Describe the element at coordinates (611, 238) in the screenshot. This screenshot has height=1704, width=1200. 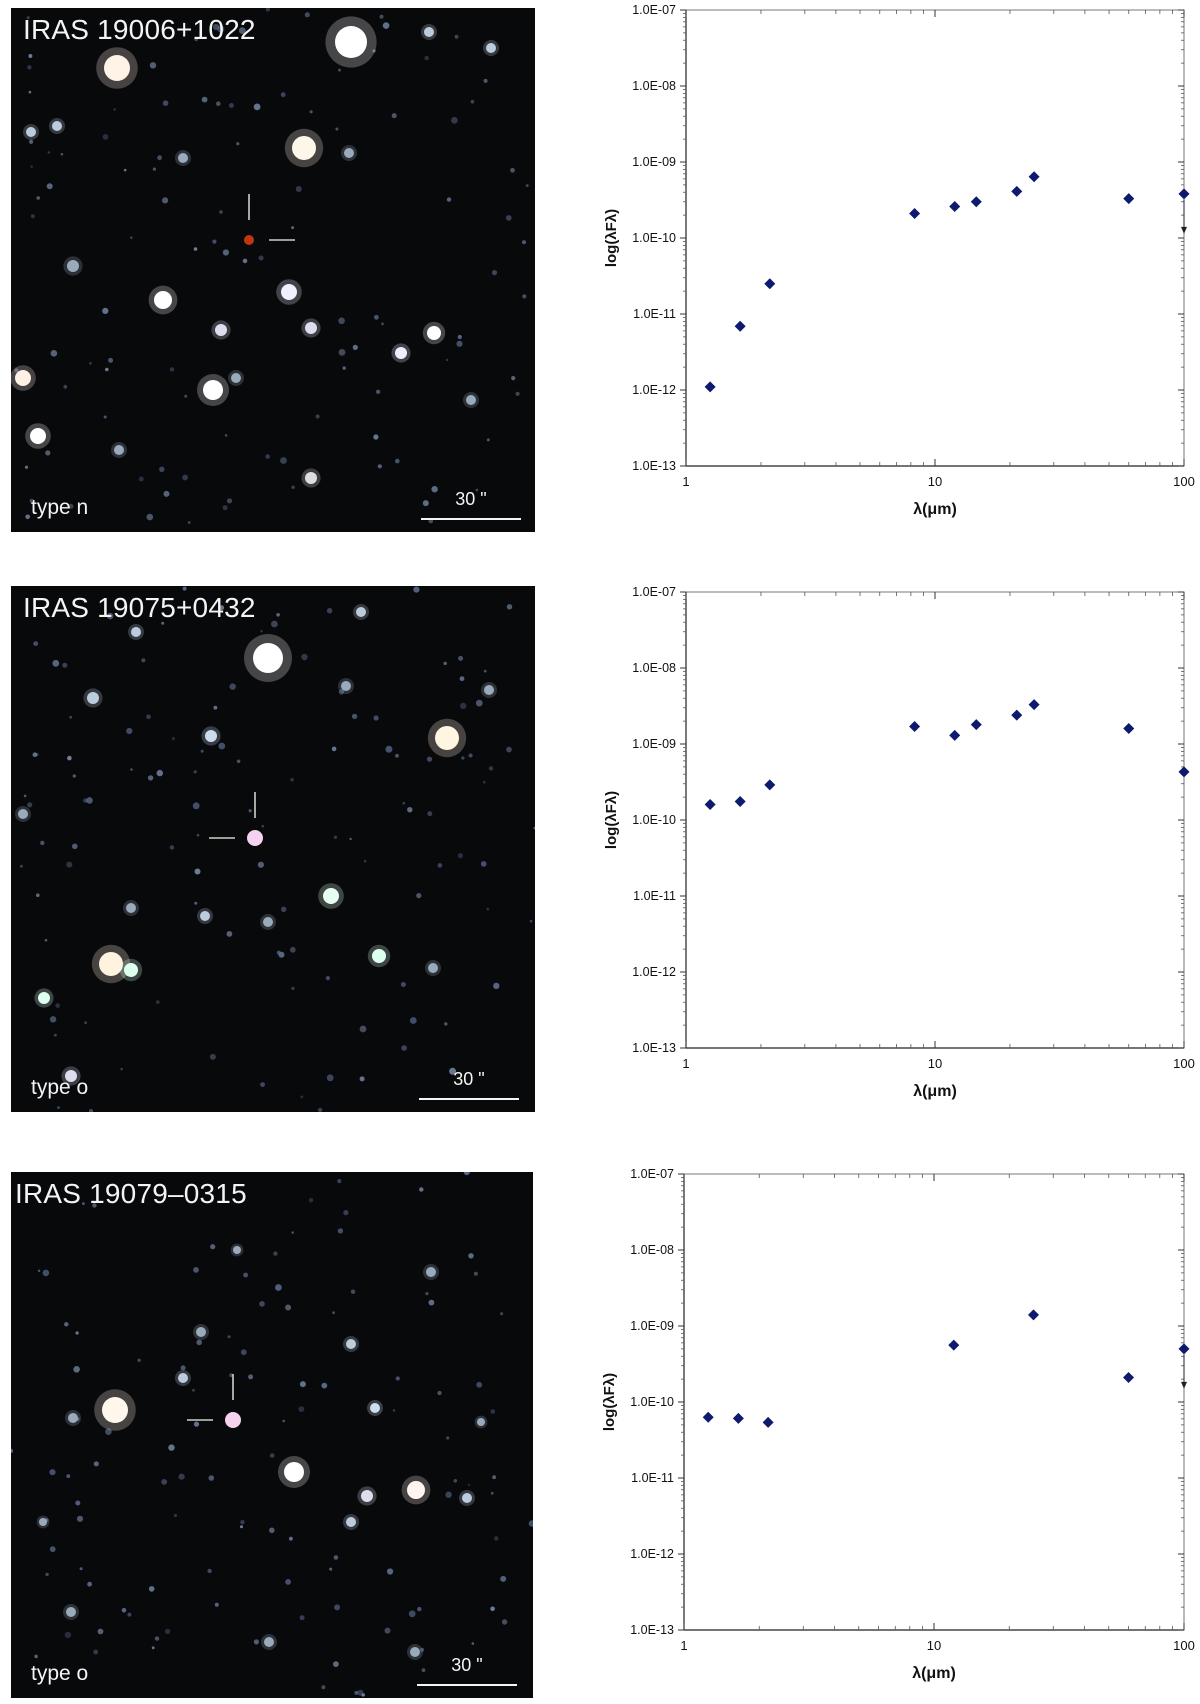
I see `y-axis-label: log(λFλ)` at that location.